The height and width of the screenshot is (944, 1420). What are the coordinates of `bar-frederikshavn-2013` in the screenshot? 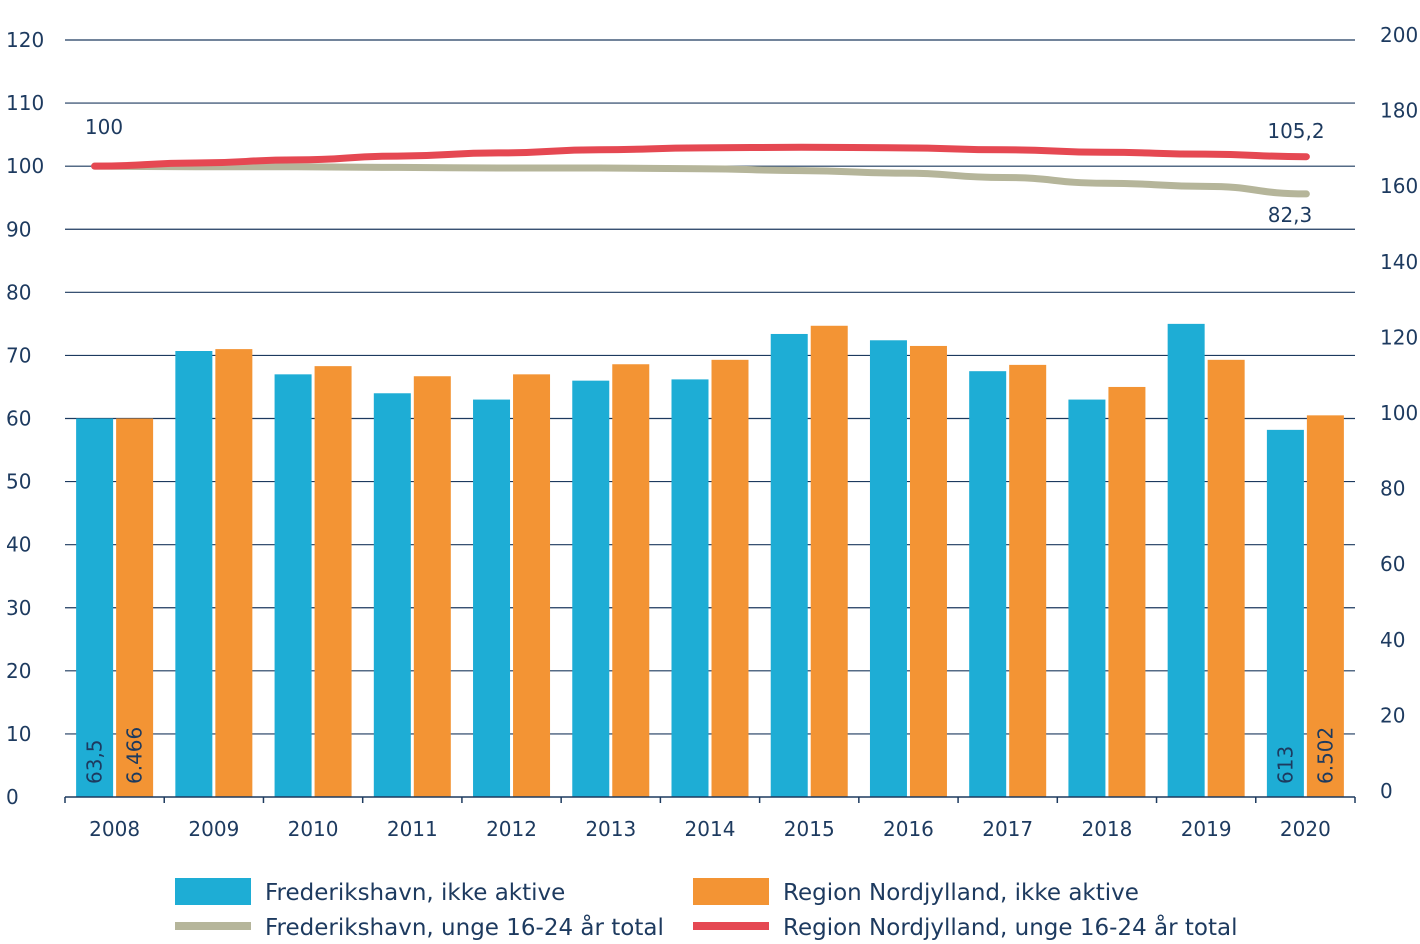 It's located at (591, 588).